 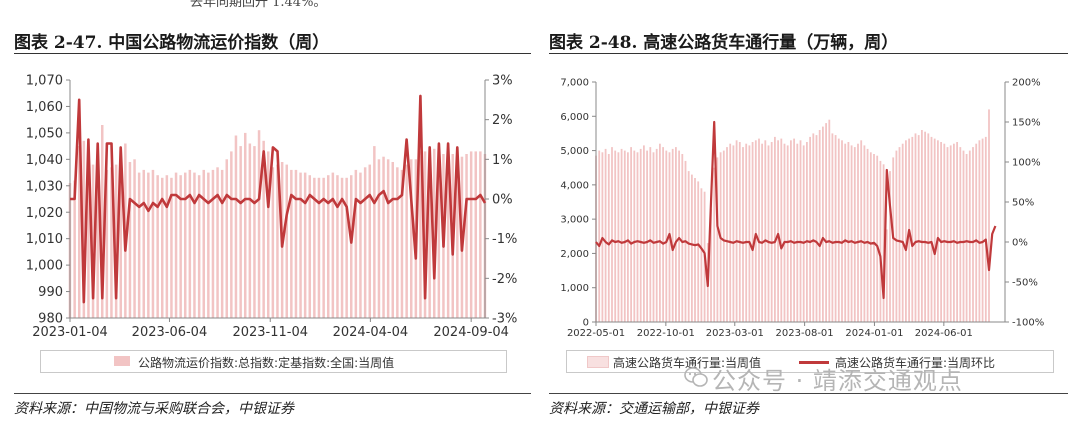 I want to click on y-left-tick-label: 1,070, so click(x=44, y=81).